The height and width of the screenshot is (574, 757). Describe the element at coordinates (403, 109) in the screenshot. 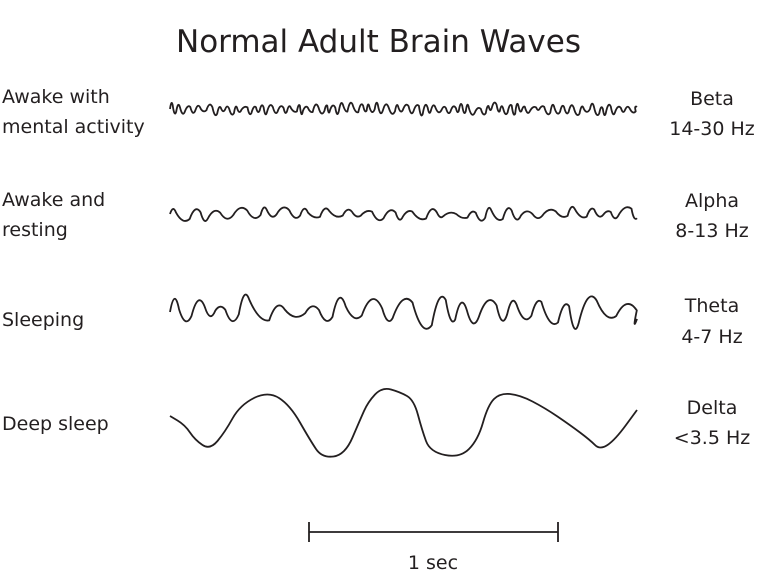

I see `beta-waveform` at that location.